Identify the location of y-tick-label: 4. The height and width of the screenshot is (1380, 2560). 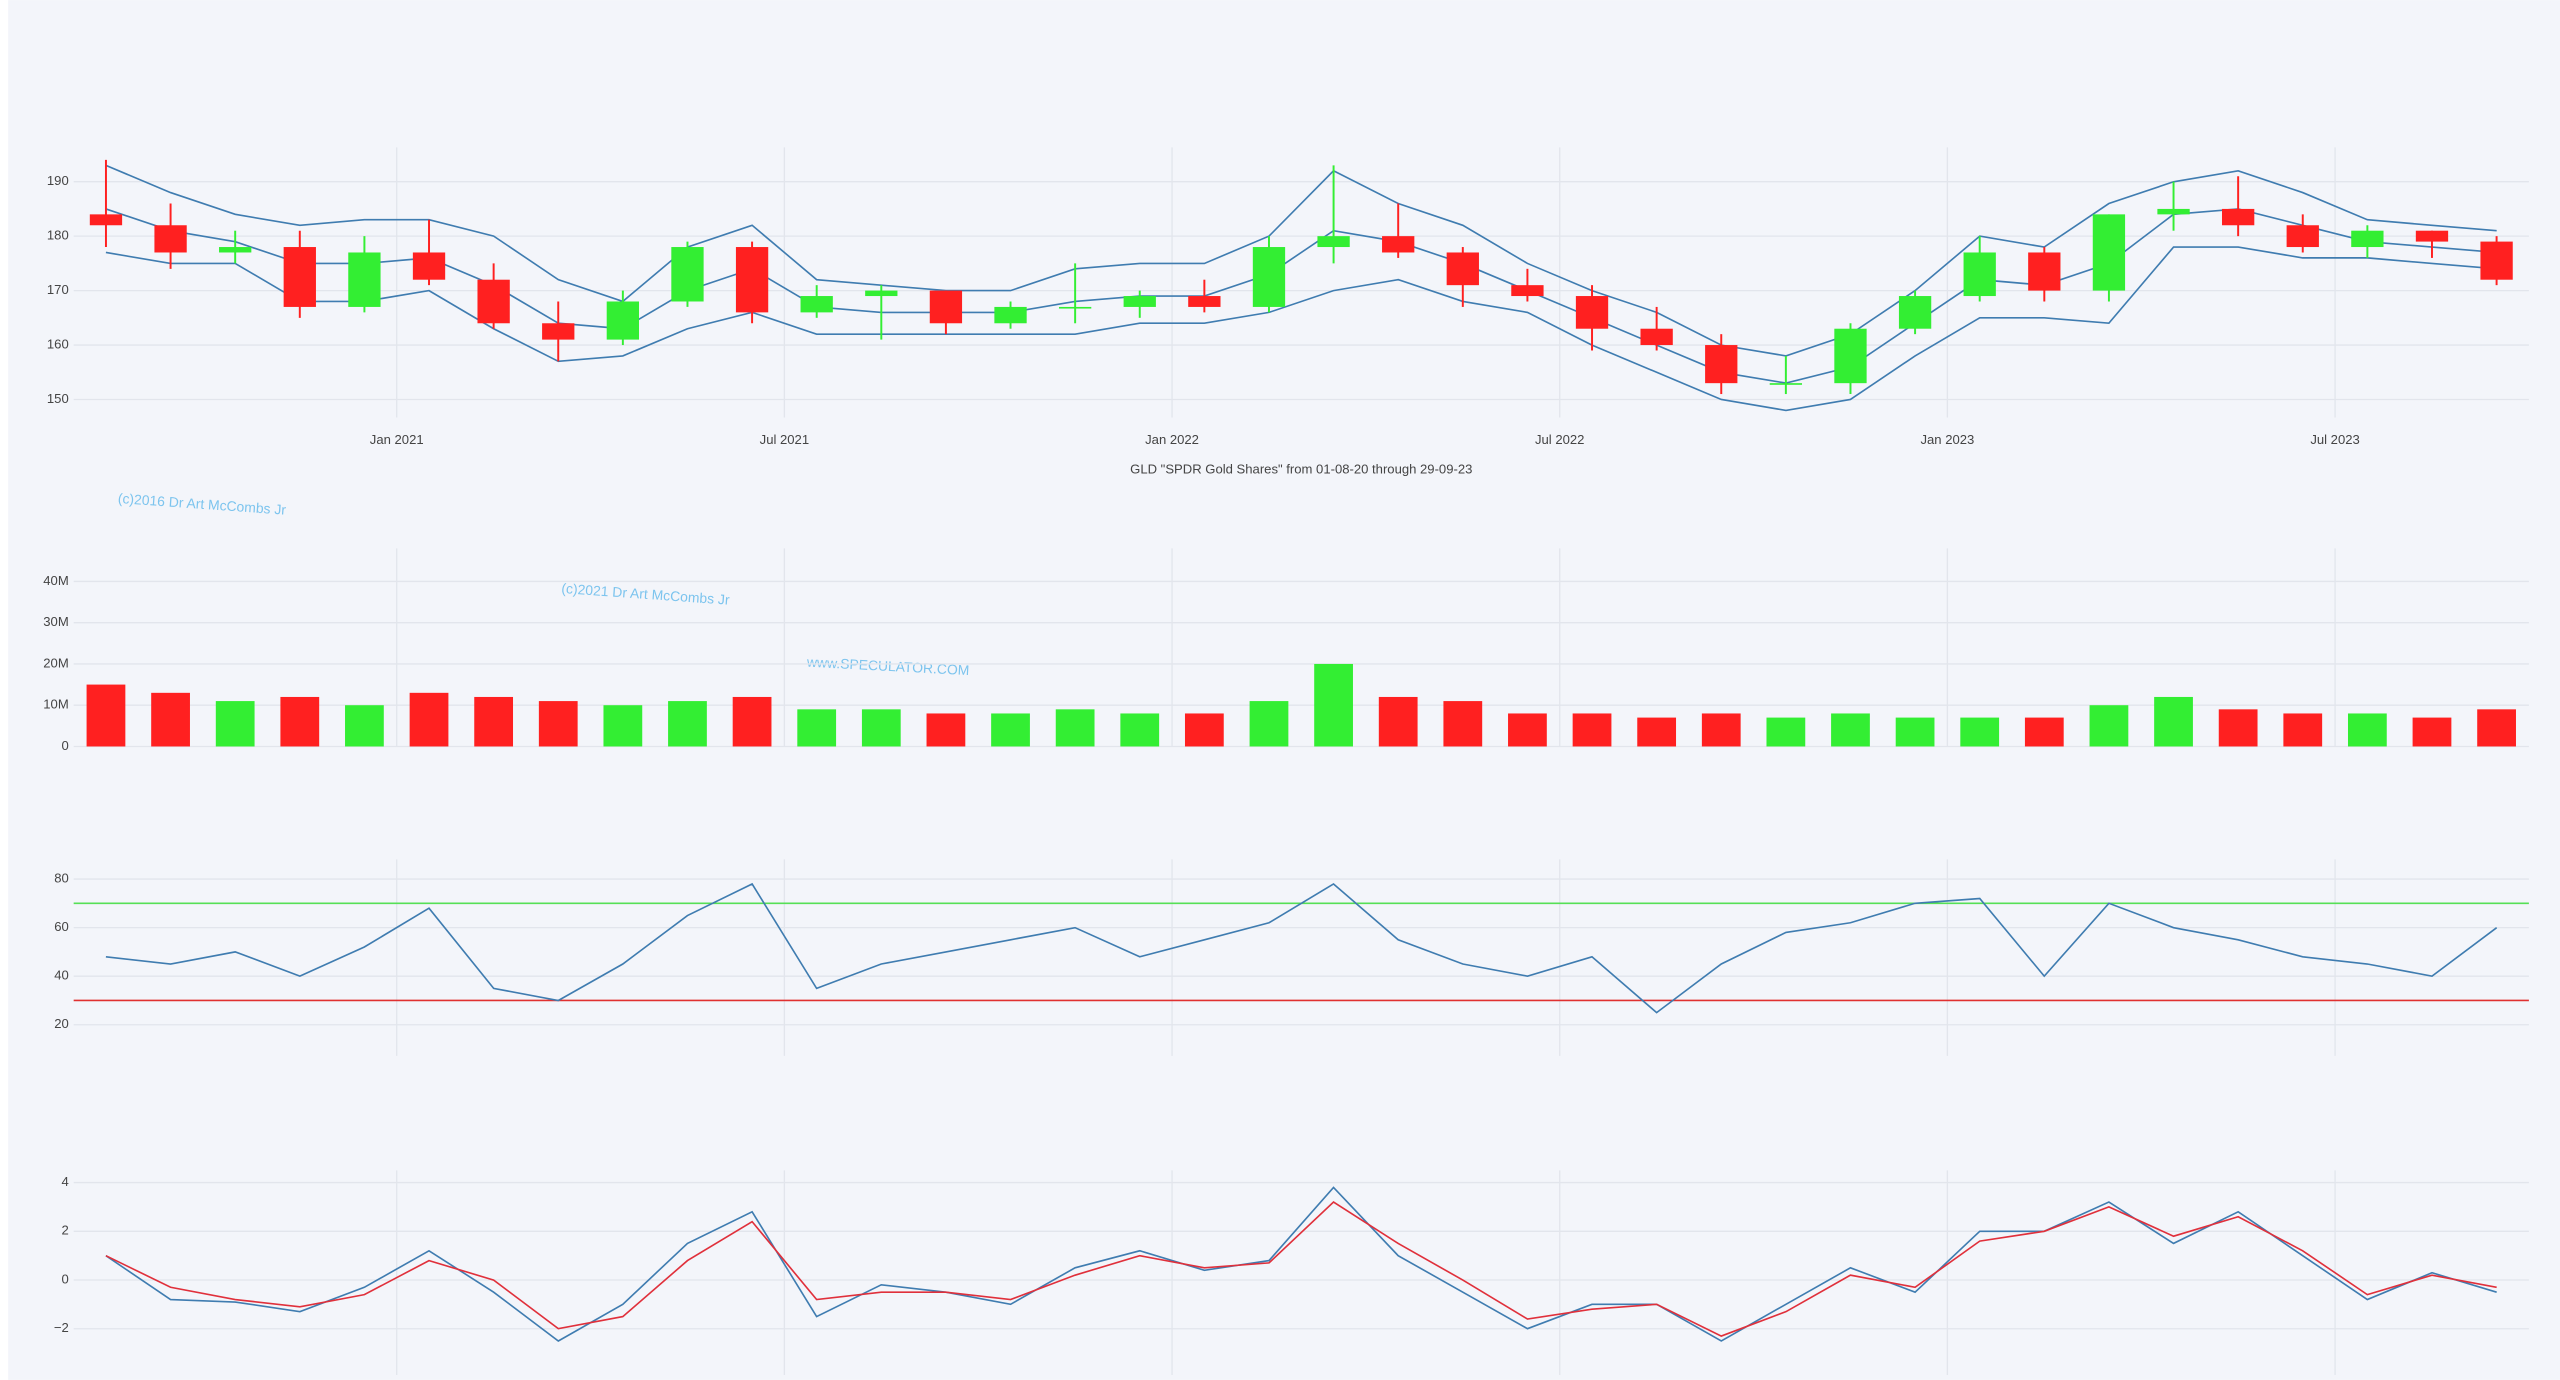
(64, 1181).